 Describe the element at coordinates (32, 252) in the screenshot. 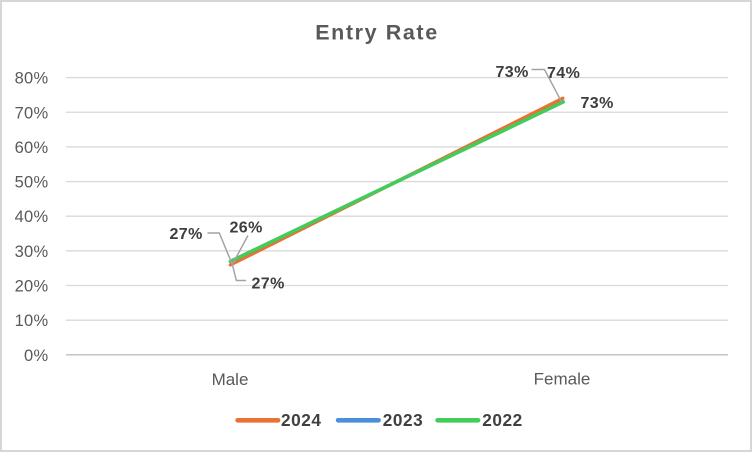

I see `svg-text: 30%` at that location.